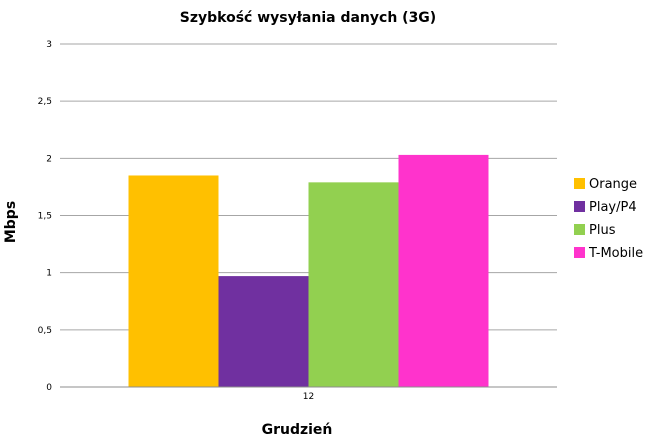 This screenshot has width=655, height=445. I want to click on y-tick-label: 3, so click(49, 45).